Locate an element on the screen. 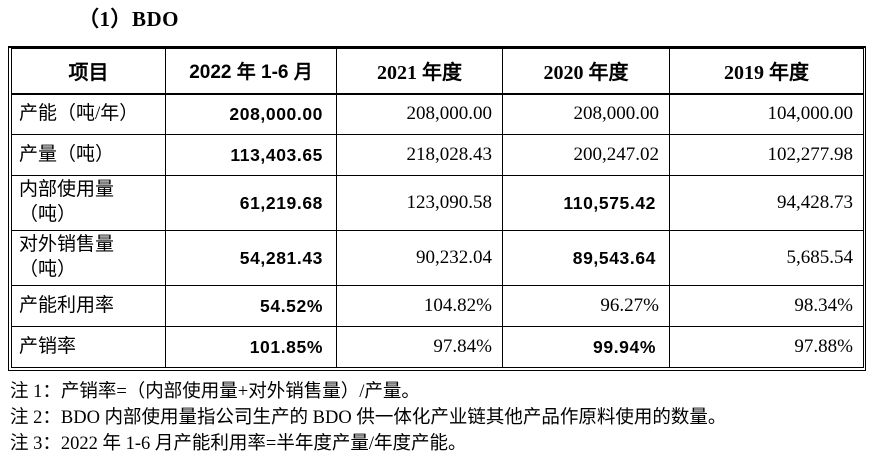  row-label: 产量（吨） is located at coordinates (88, 155).